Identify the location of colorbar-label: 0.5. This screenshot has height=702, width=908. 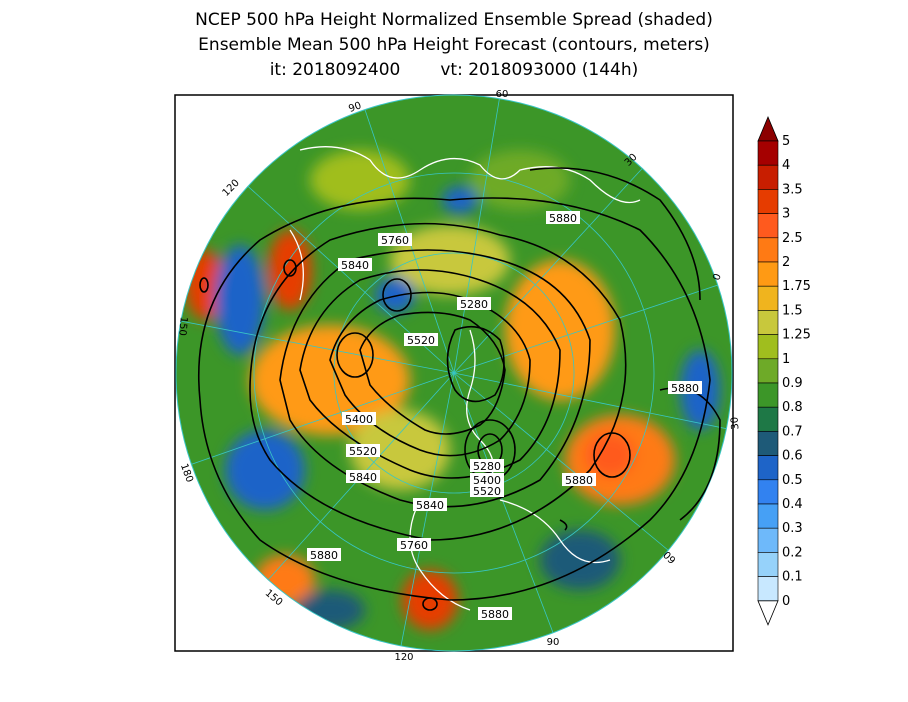
(792, 480).